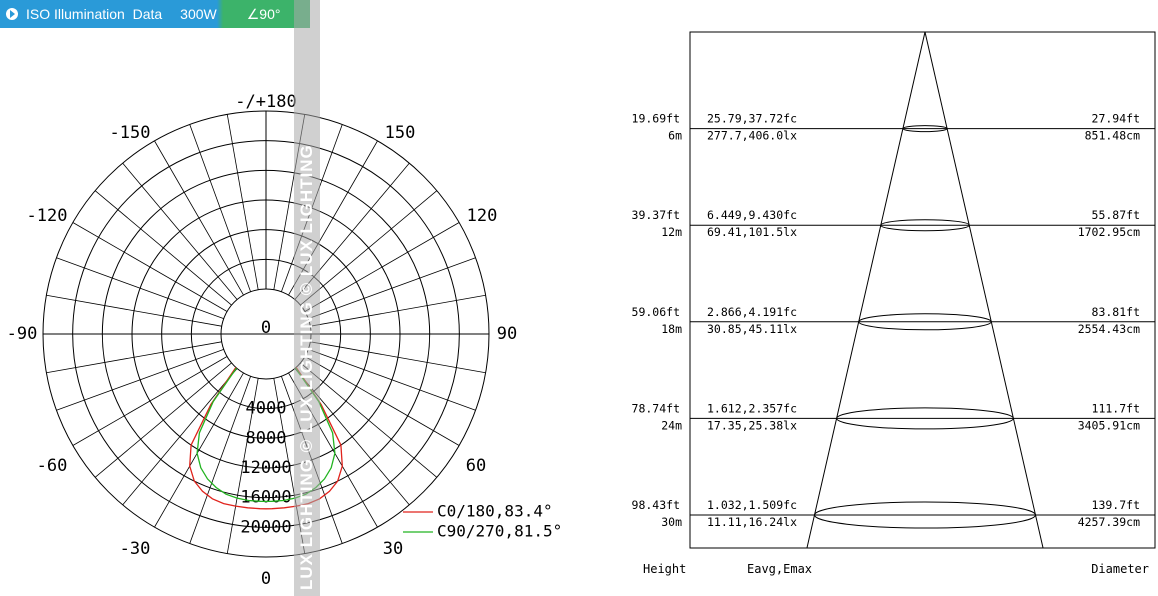 This screenshot has width=1158, height=596. Describe the element at coordinates (1120, 569) in the screenshot. I see `column-header: Diameter` at that location.